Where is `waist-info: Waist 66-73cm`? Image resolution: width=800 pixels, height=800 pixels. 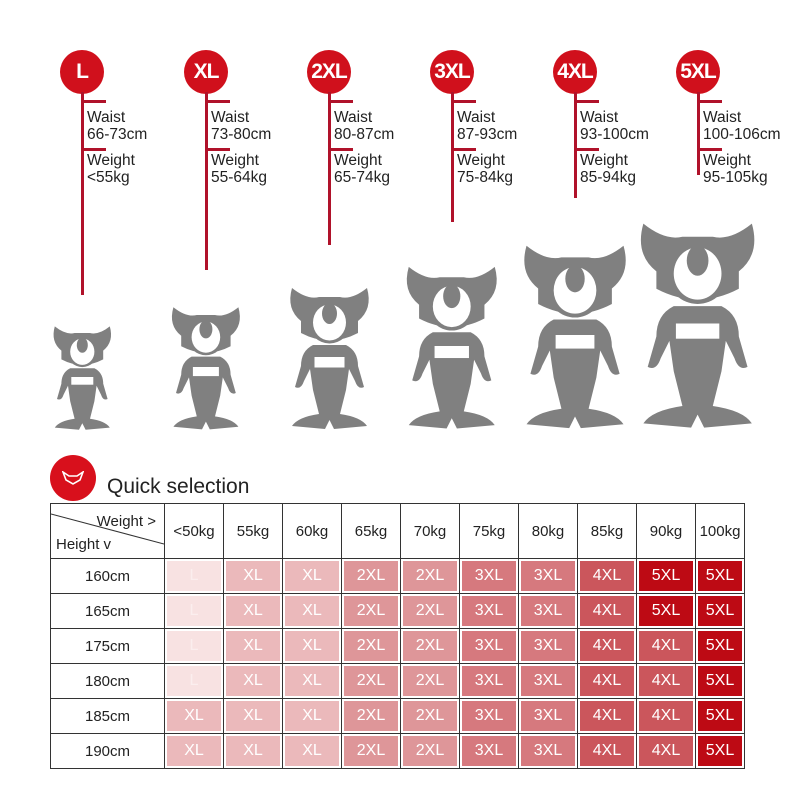
waist-info: Waist 66-73cm is located at coordinates (117, 126).